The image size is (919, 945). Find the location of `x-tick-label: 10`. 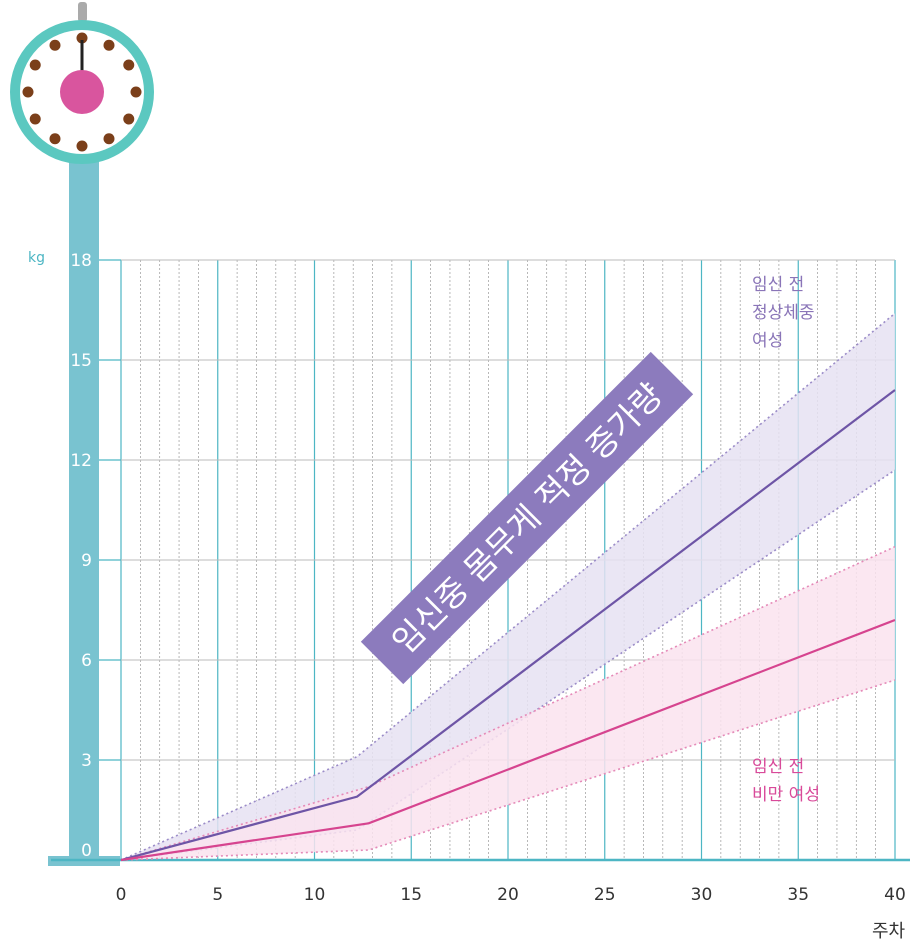

x-tick-label: 10 is located at coordinates (315, 895).